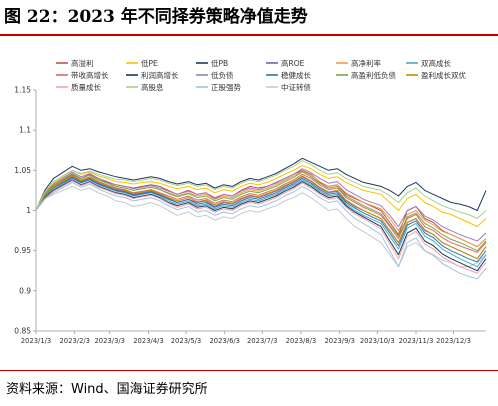 The width and height of the screenshot is (498, 406). I want to click on y-tick-label: 1, so click(28, 210).